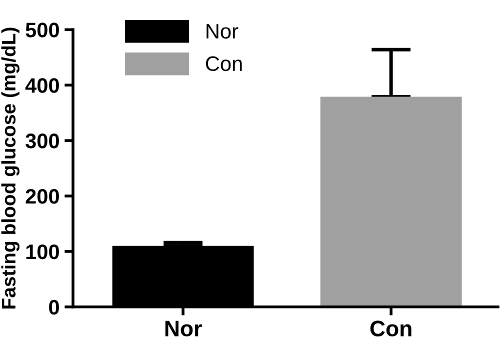  I want to click on y-tick-label: 100, so click(42, 252).